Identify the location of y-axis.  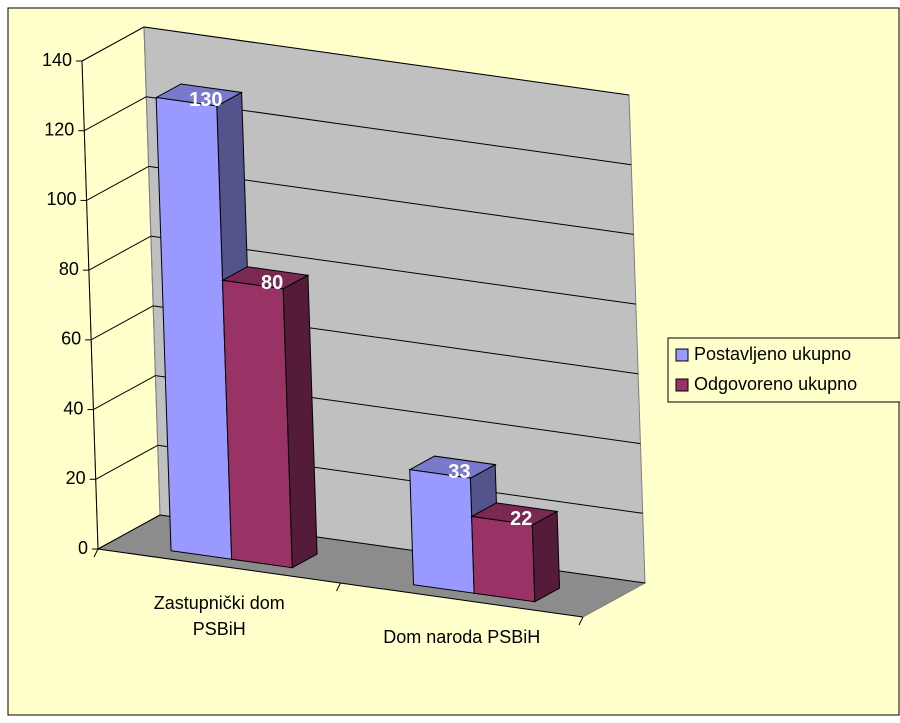
(90, 305).